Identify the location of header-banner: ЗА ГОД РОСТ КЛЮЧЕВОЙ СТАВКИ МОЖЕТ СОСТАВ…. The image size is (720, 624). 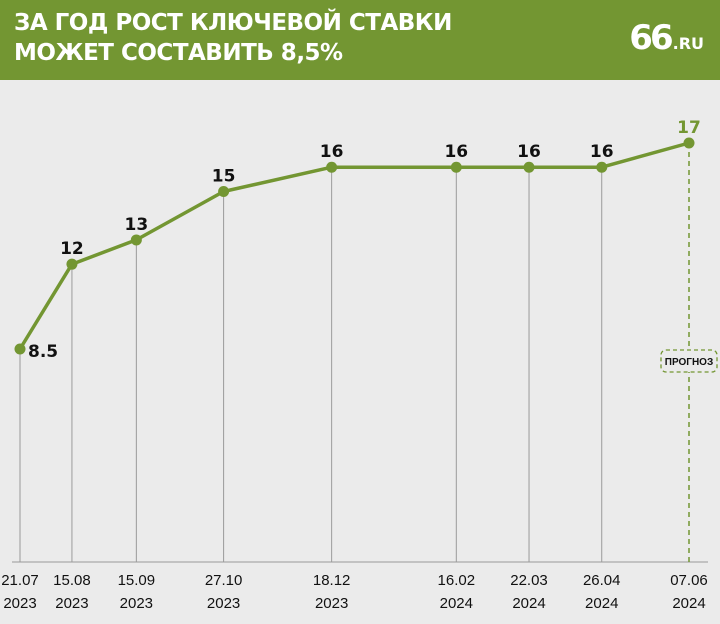
(360, 40).